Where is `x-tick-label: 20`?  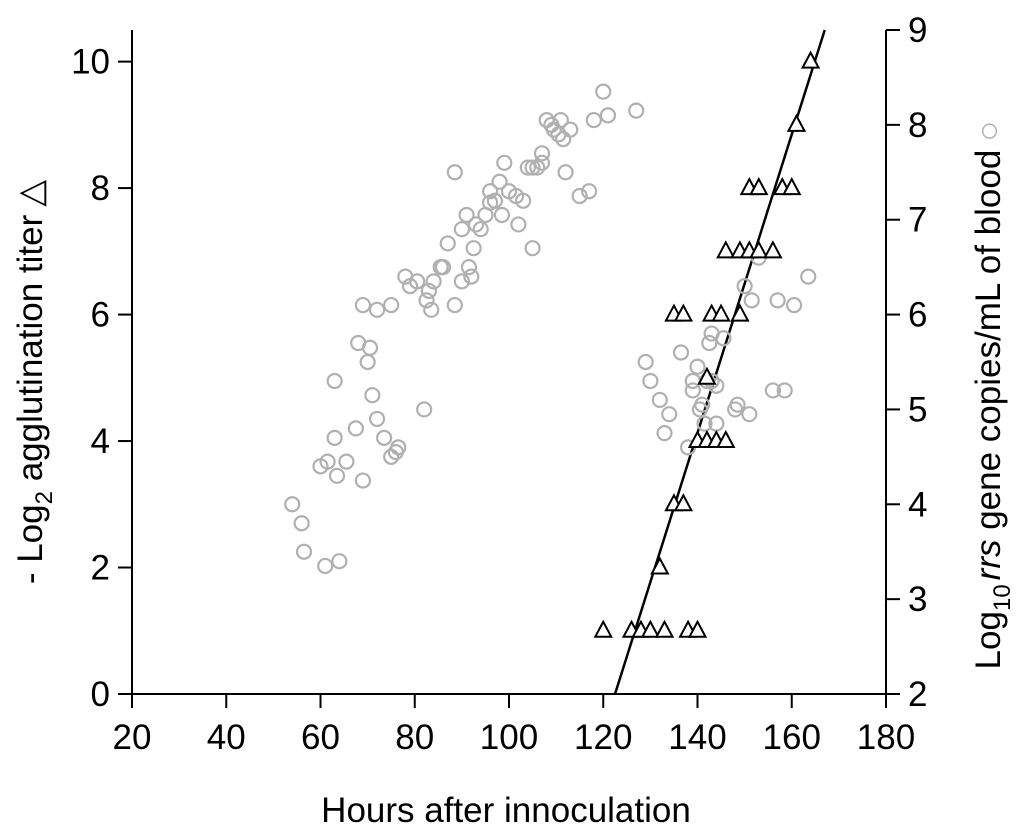
x-tick-label: 20 is located at coordinates (132, 737).